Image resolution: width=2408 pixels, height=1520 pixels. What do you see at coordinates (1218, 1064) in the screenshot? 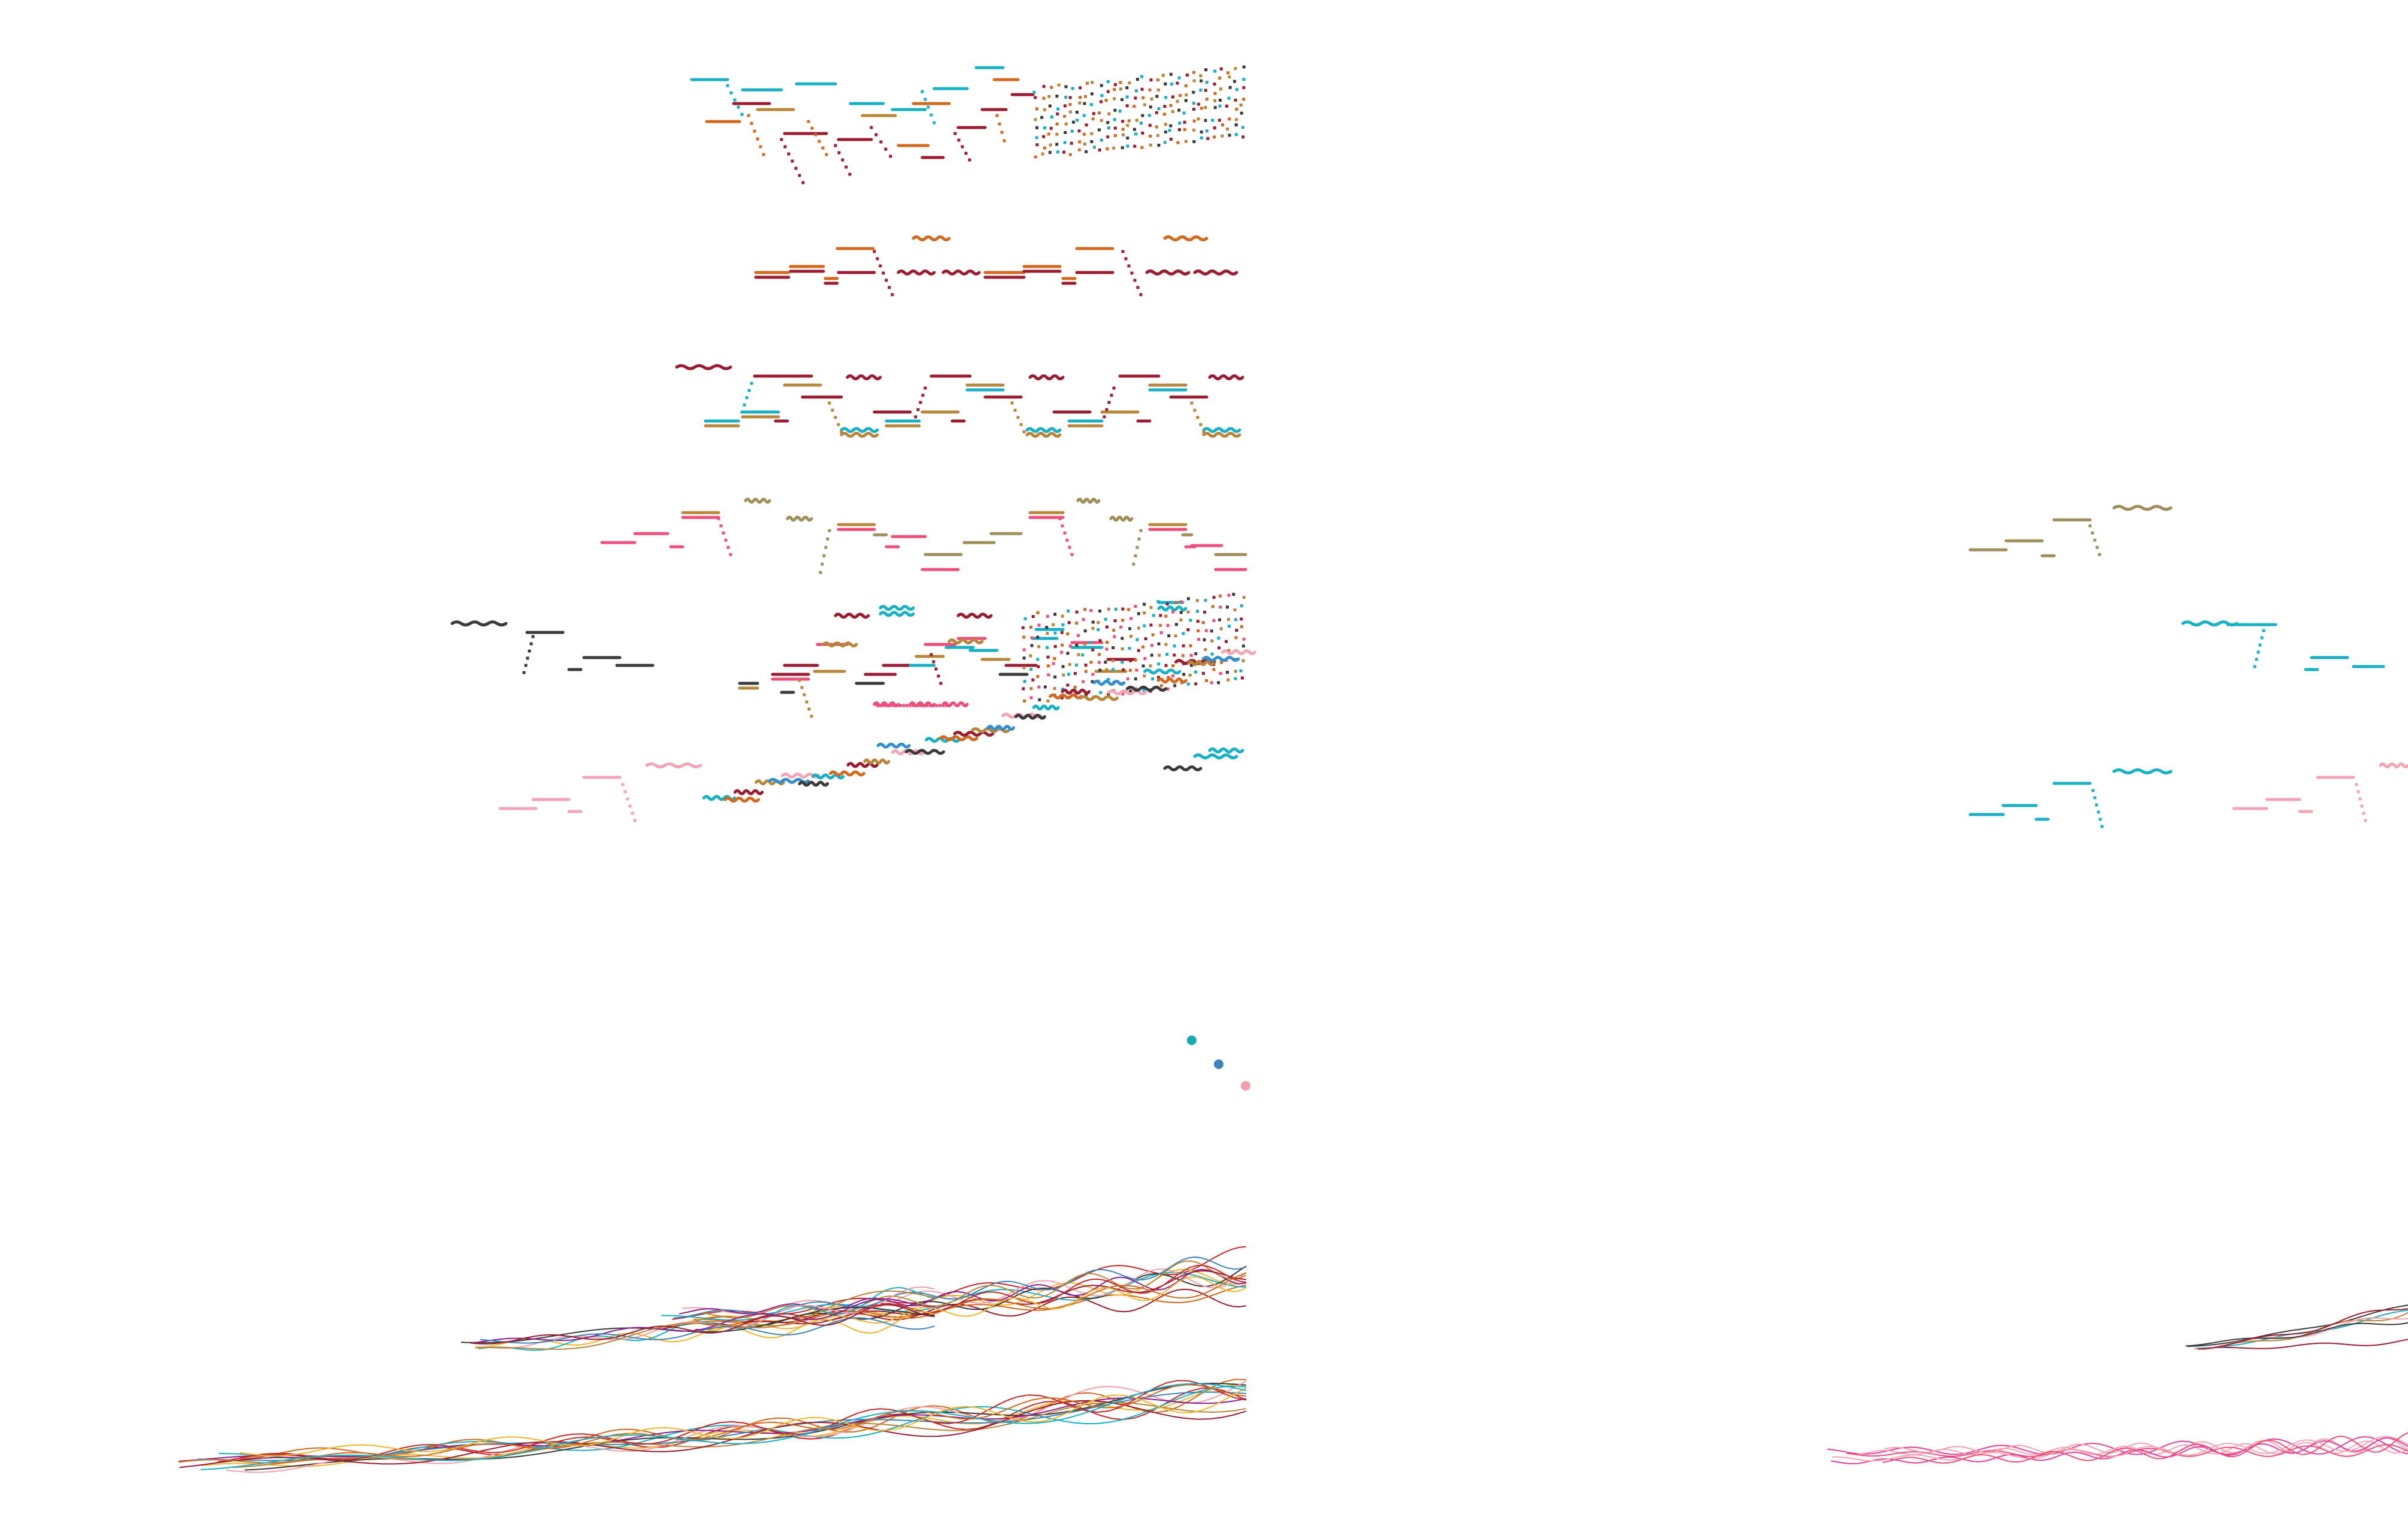
I see `steelblue-dot` at bounding box center [1218, 1064].